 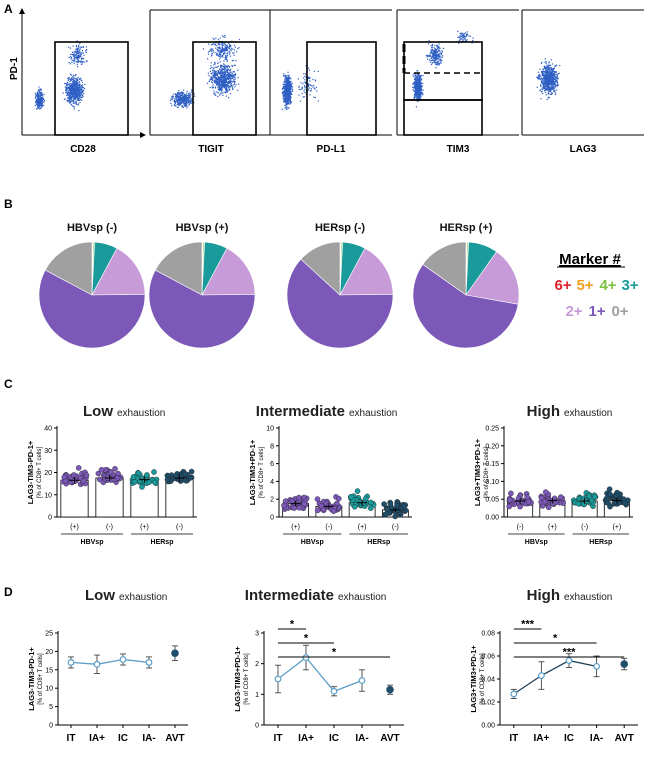 I want to click on significance-label: ***, so click(x=528, y=625).